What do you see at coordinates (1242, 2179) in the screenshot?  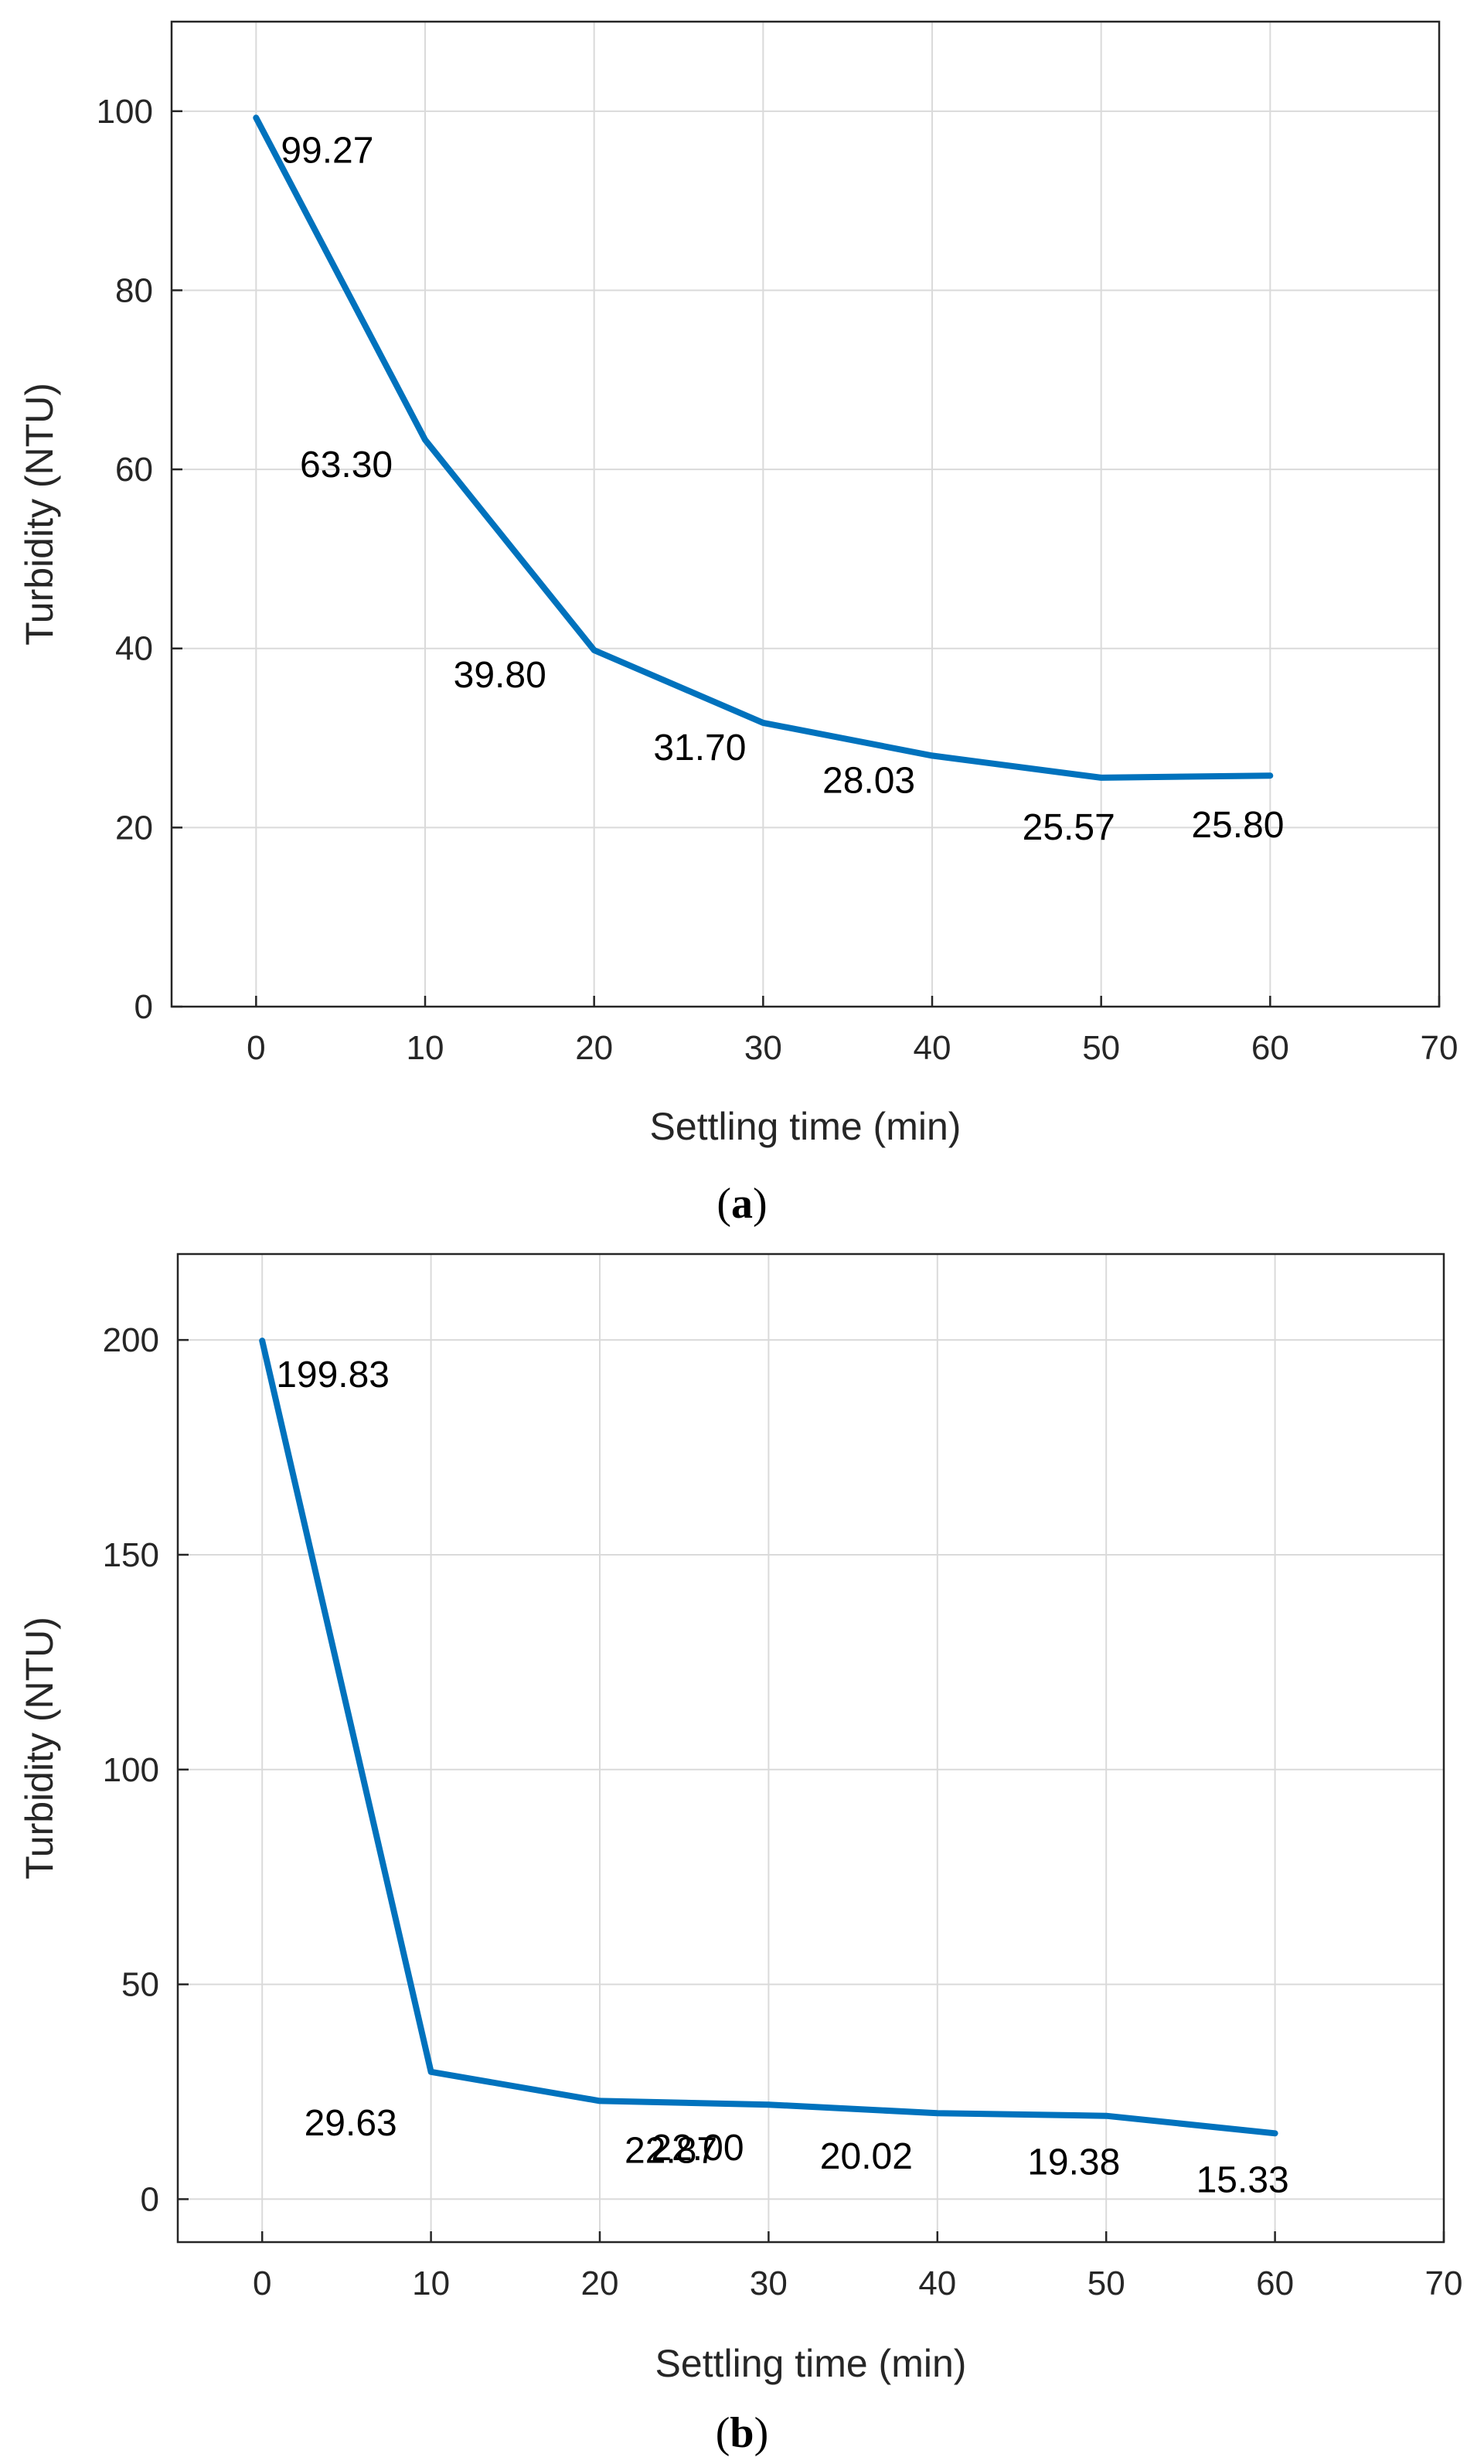 I see `data-label: 15.33` at bounding box center [1242, 2179].